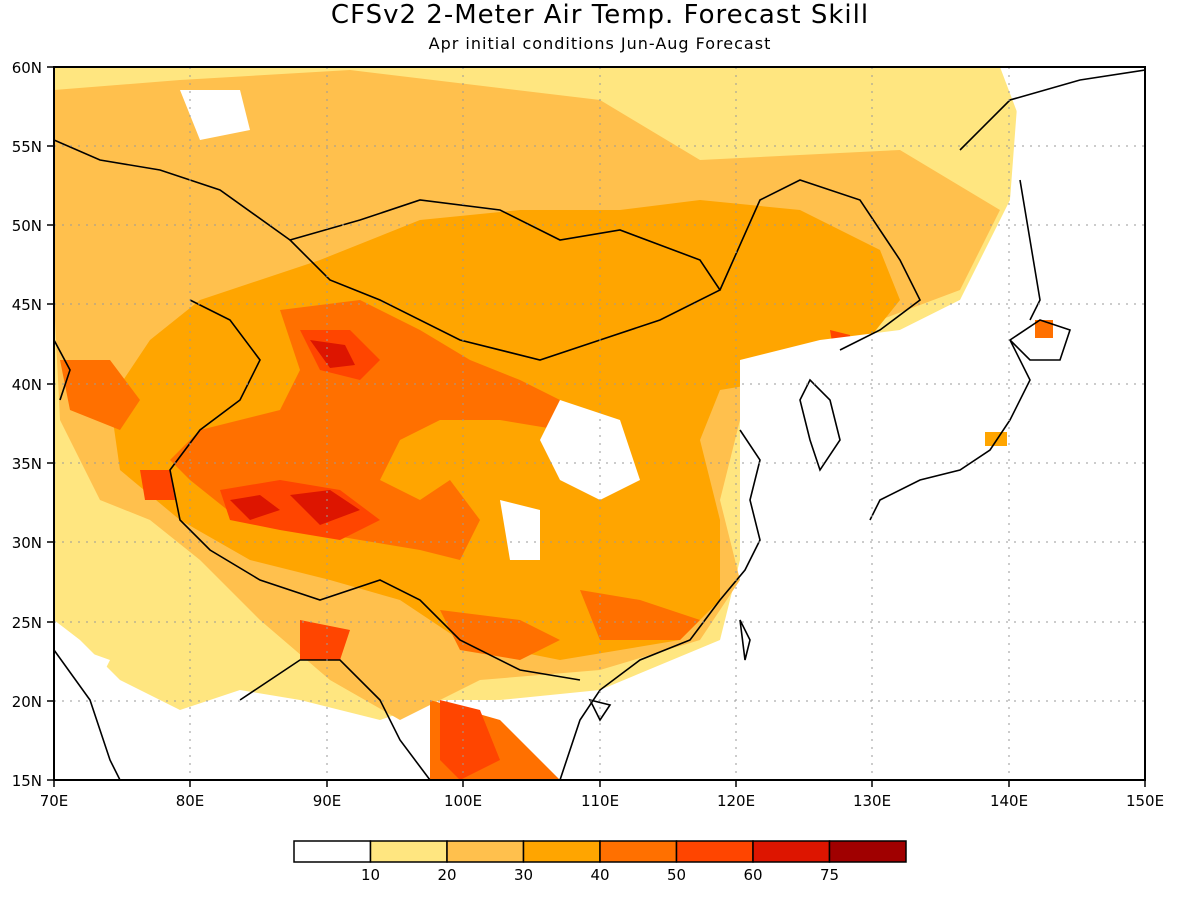  Describe the element at coordinates (27, 226) in the screenshot. I see `lat-label: 50N` at that location.